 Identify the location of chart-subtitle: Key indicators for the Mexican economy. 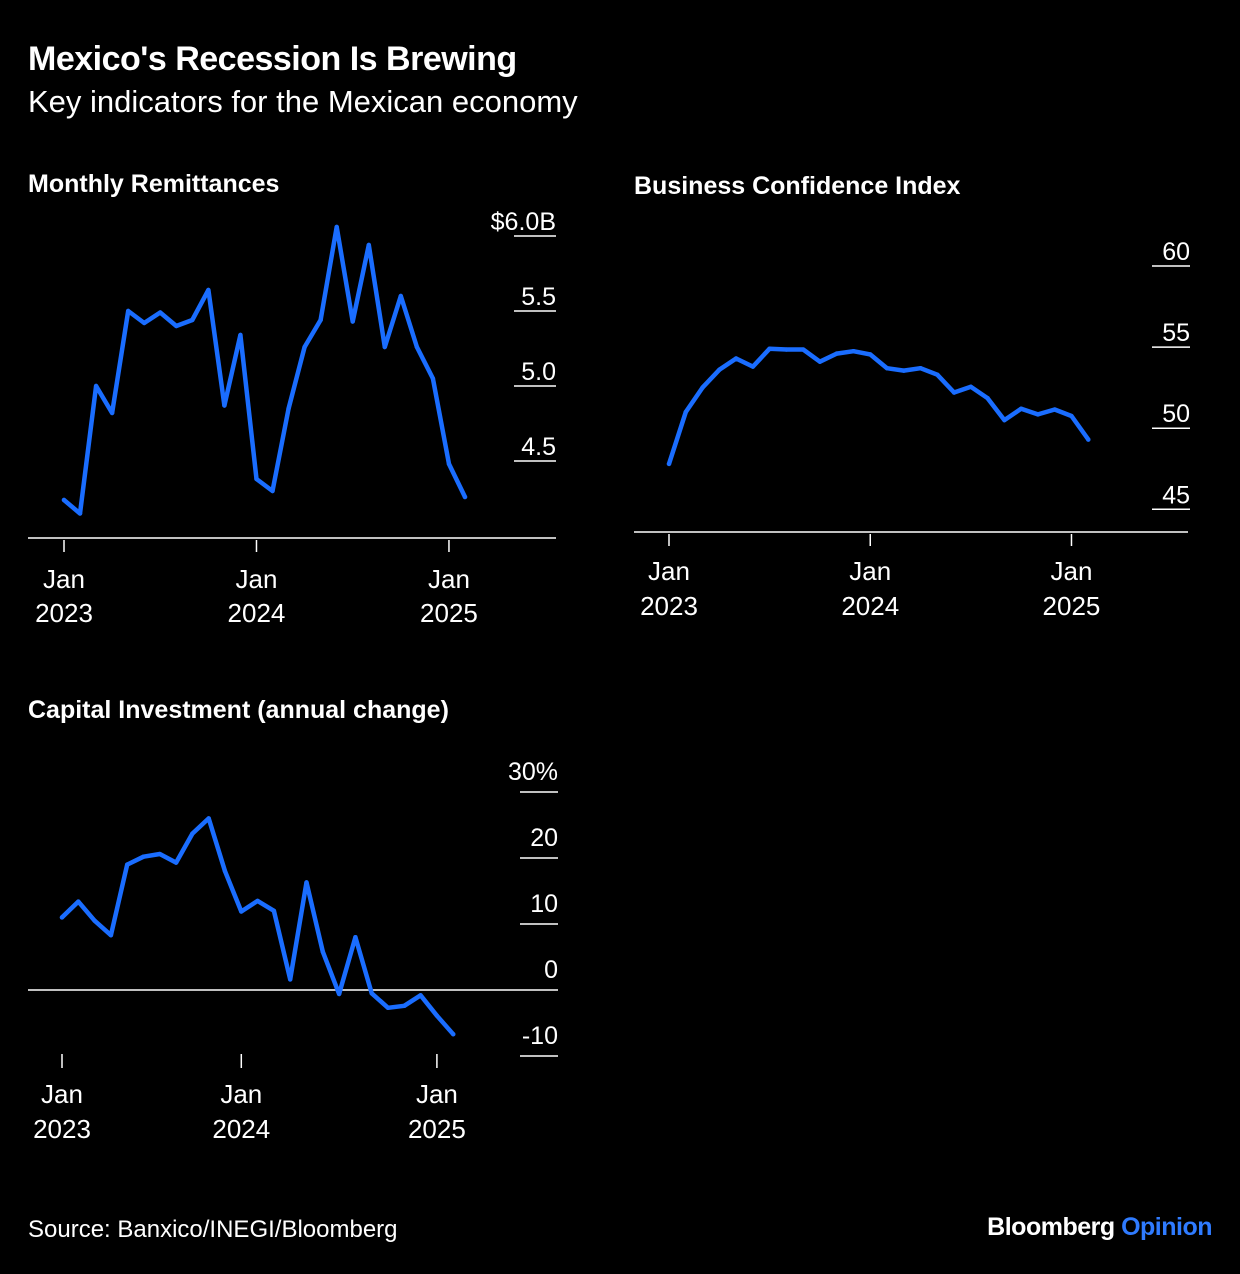
(303, 101).